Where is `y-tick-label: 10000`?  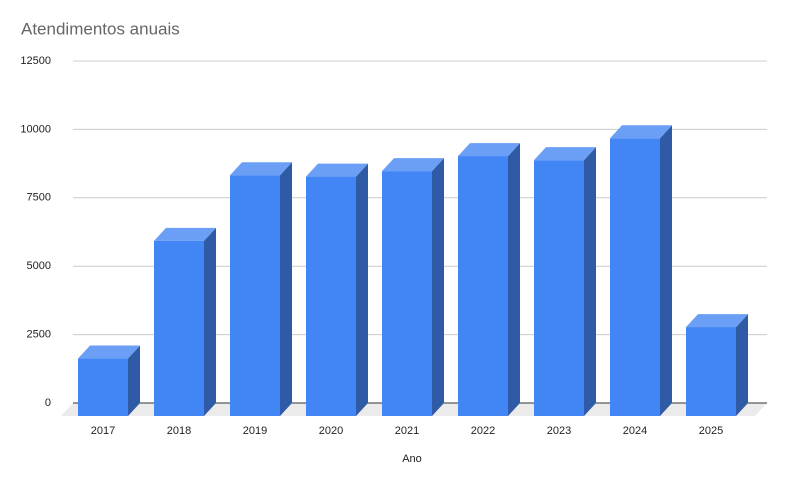 y-tick-label: 10000 is located at coordinates (35, 129).